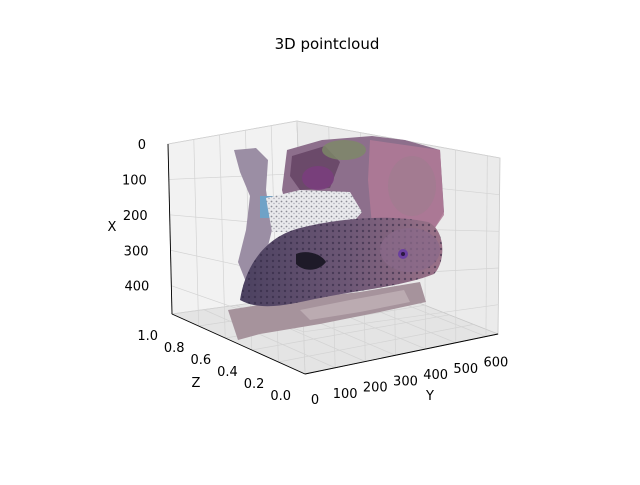 This screenshot has width=640, height=485. I want to click on eel-head, so click(410, 250).